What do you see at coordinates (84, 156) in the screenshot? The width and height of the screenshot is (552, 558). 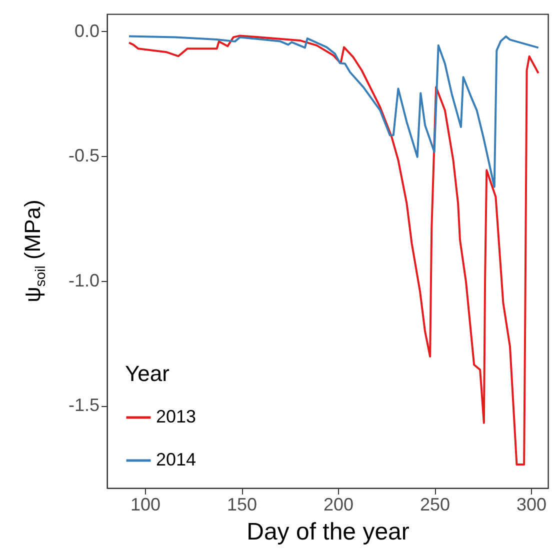 I see `y-tick-label: -0.5` at bounding box center [84, 156].